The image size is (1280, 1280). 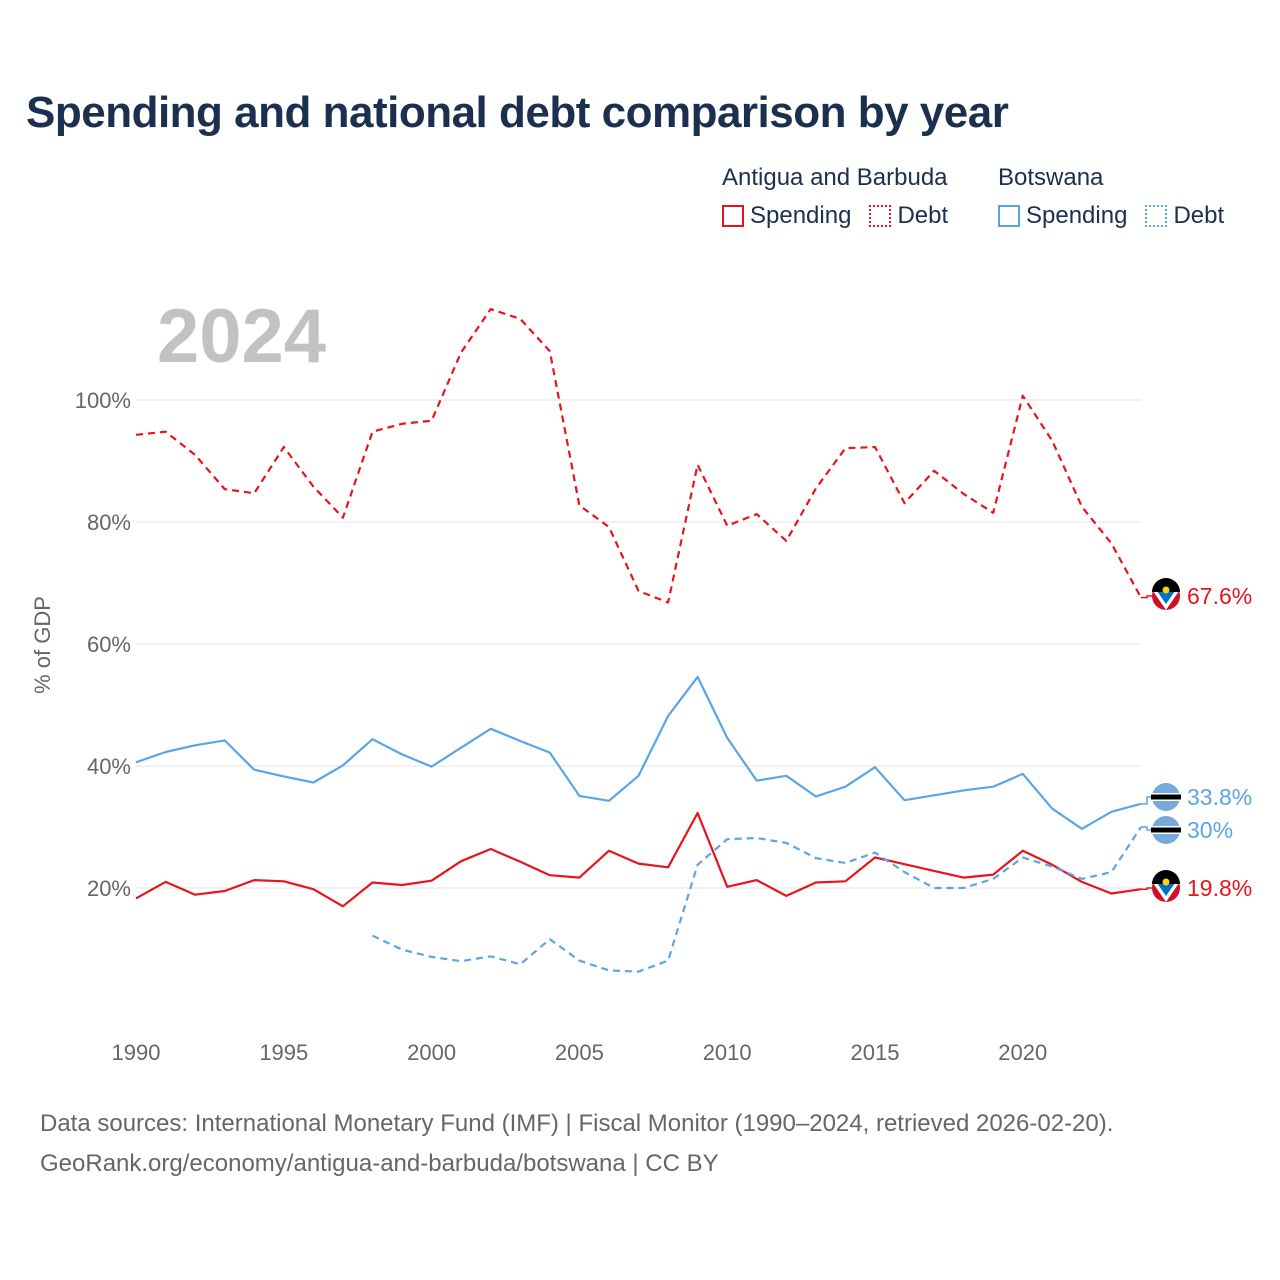 I want to click on legend-item-antigua-spending: Spending, so click(x=786, y=216).